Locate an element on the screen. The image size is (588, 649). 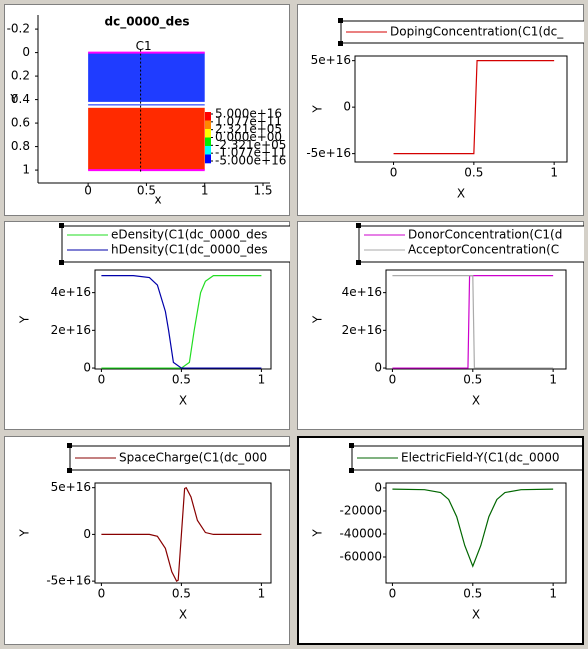
y-tick-label: -0.2 is located at coordinates (18, 29).